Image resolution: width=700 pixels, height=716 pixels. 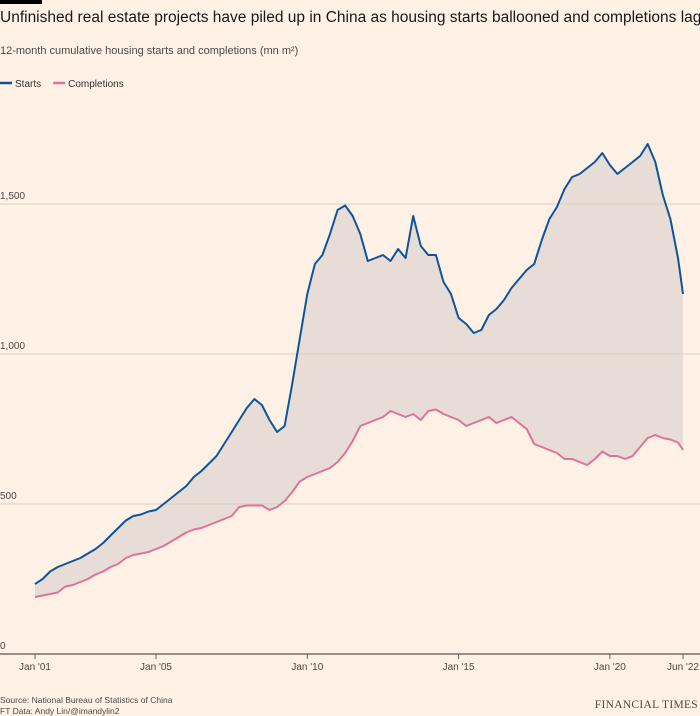 What do you see at coordinates (646, 705) in the screenshot?
I see `brand: FINANCIAL TIMES` at bounding box center [646, 705].